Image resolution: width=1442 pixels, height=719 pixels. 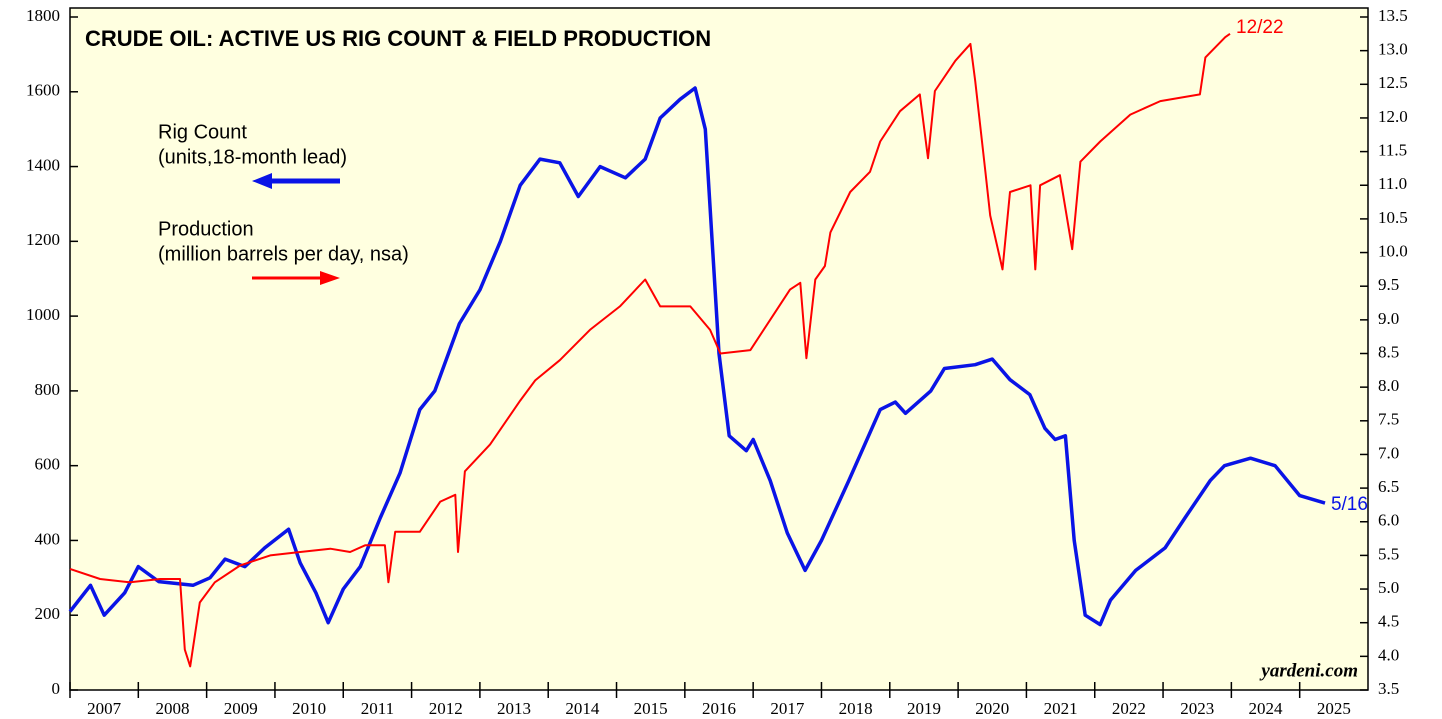 I want to click on y-tick-label: 1000, so click(x=43, y=314).